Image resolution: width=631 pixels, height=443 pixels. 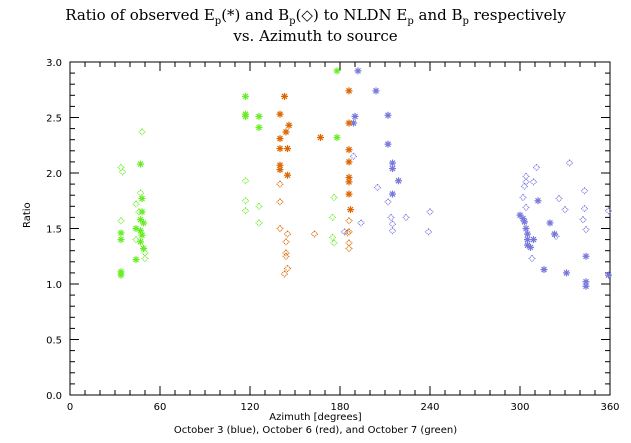 I want to click on y-tick-label: 0.5, so click(x=54, y=341).